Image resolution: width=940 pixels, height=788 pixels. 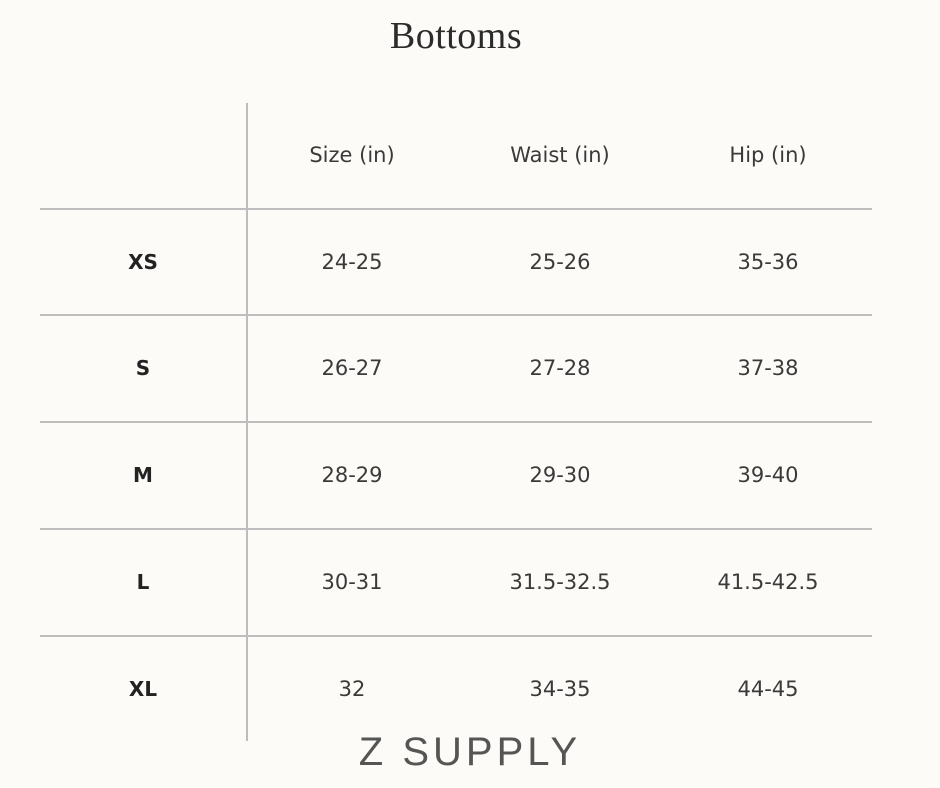 What do you see at coordinates (143, 689) in the screenshot?
I see `row-label: XL` at bounding box center [143, 689].